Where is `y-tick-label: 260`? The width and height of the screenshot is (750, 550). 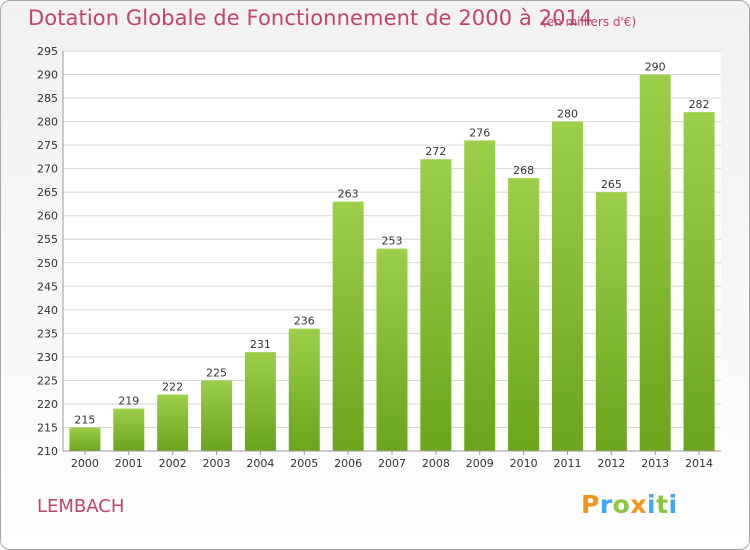
y-tick-label: 260 is located at coordinates (47, 216).